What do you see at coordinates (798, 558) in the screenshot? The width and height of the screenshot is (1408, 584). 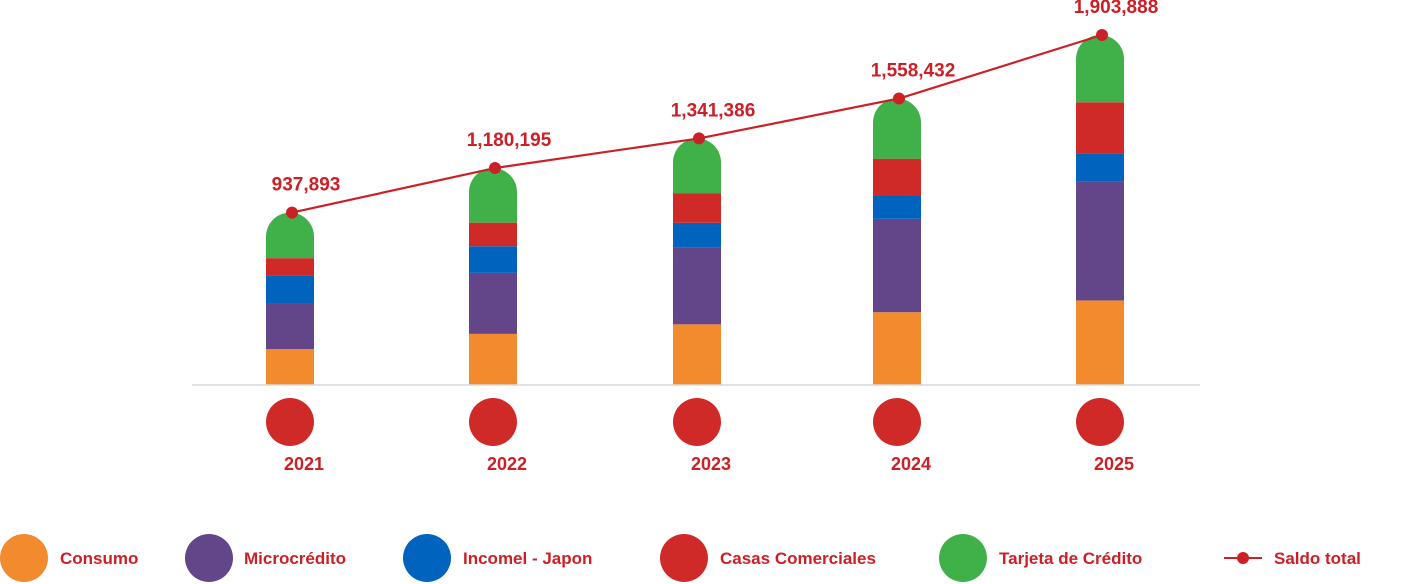 I see `legend-label-casas-comerciales: Casas Comerciales` at bounding box center [798, 558].